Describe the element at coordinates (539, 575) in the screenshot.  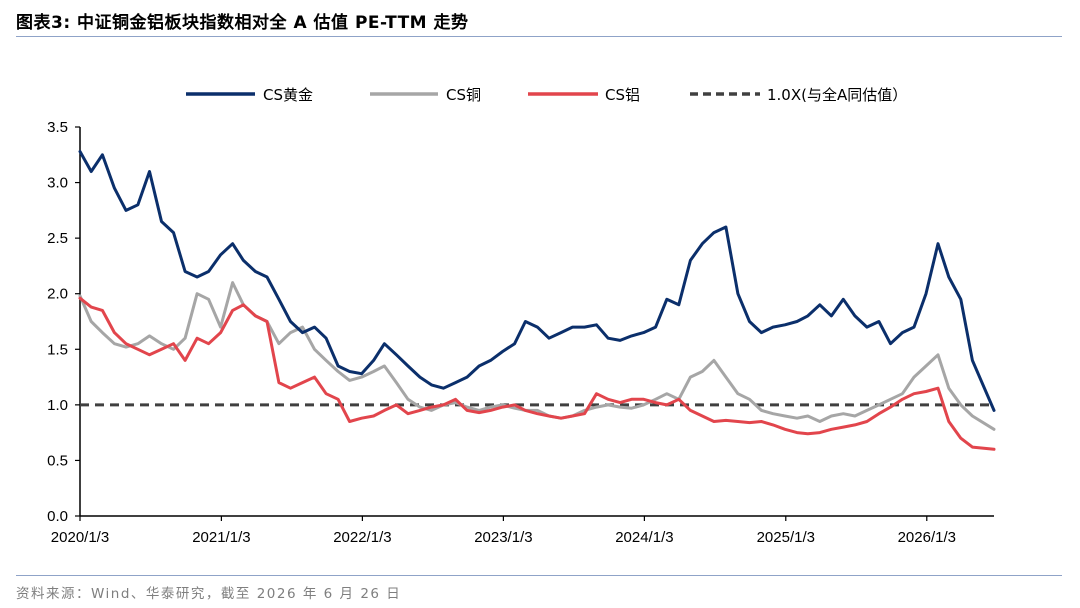
I see `footer-divider` at that location.